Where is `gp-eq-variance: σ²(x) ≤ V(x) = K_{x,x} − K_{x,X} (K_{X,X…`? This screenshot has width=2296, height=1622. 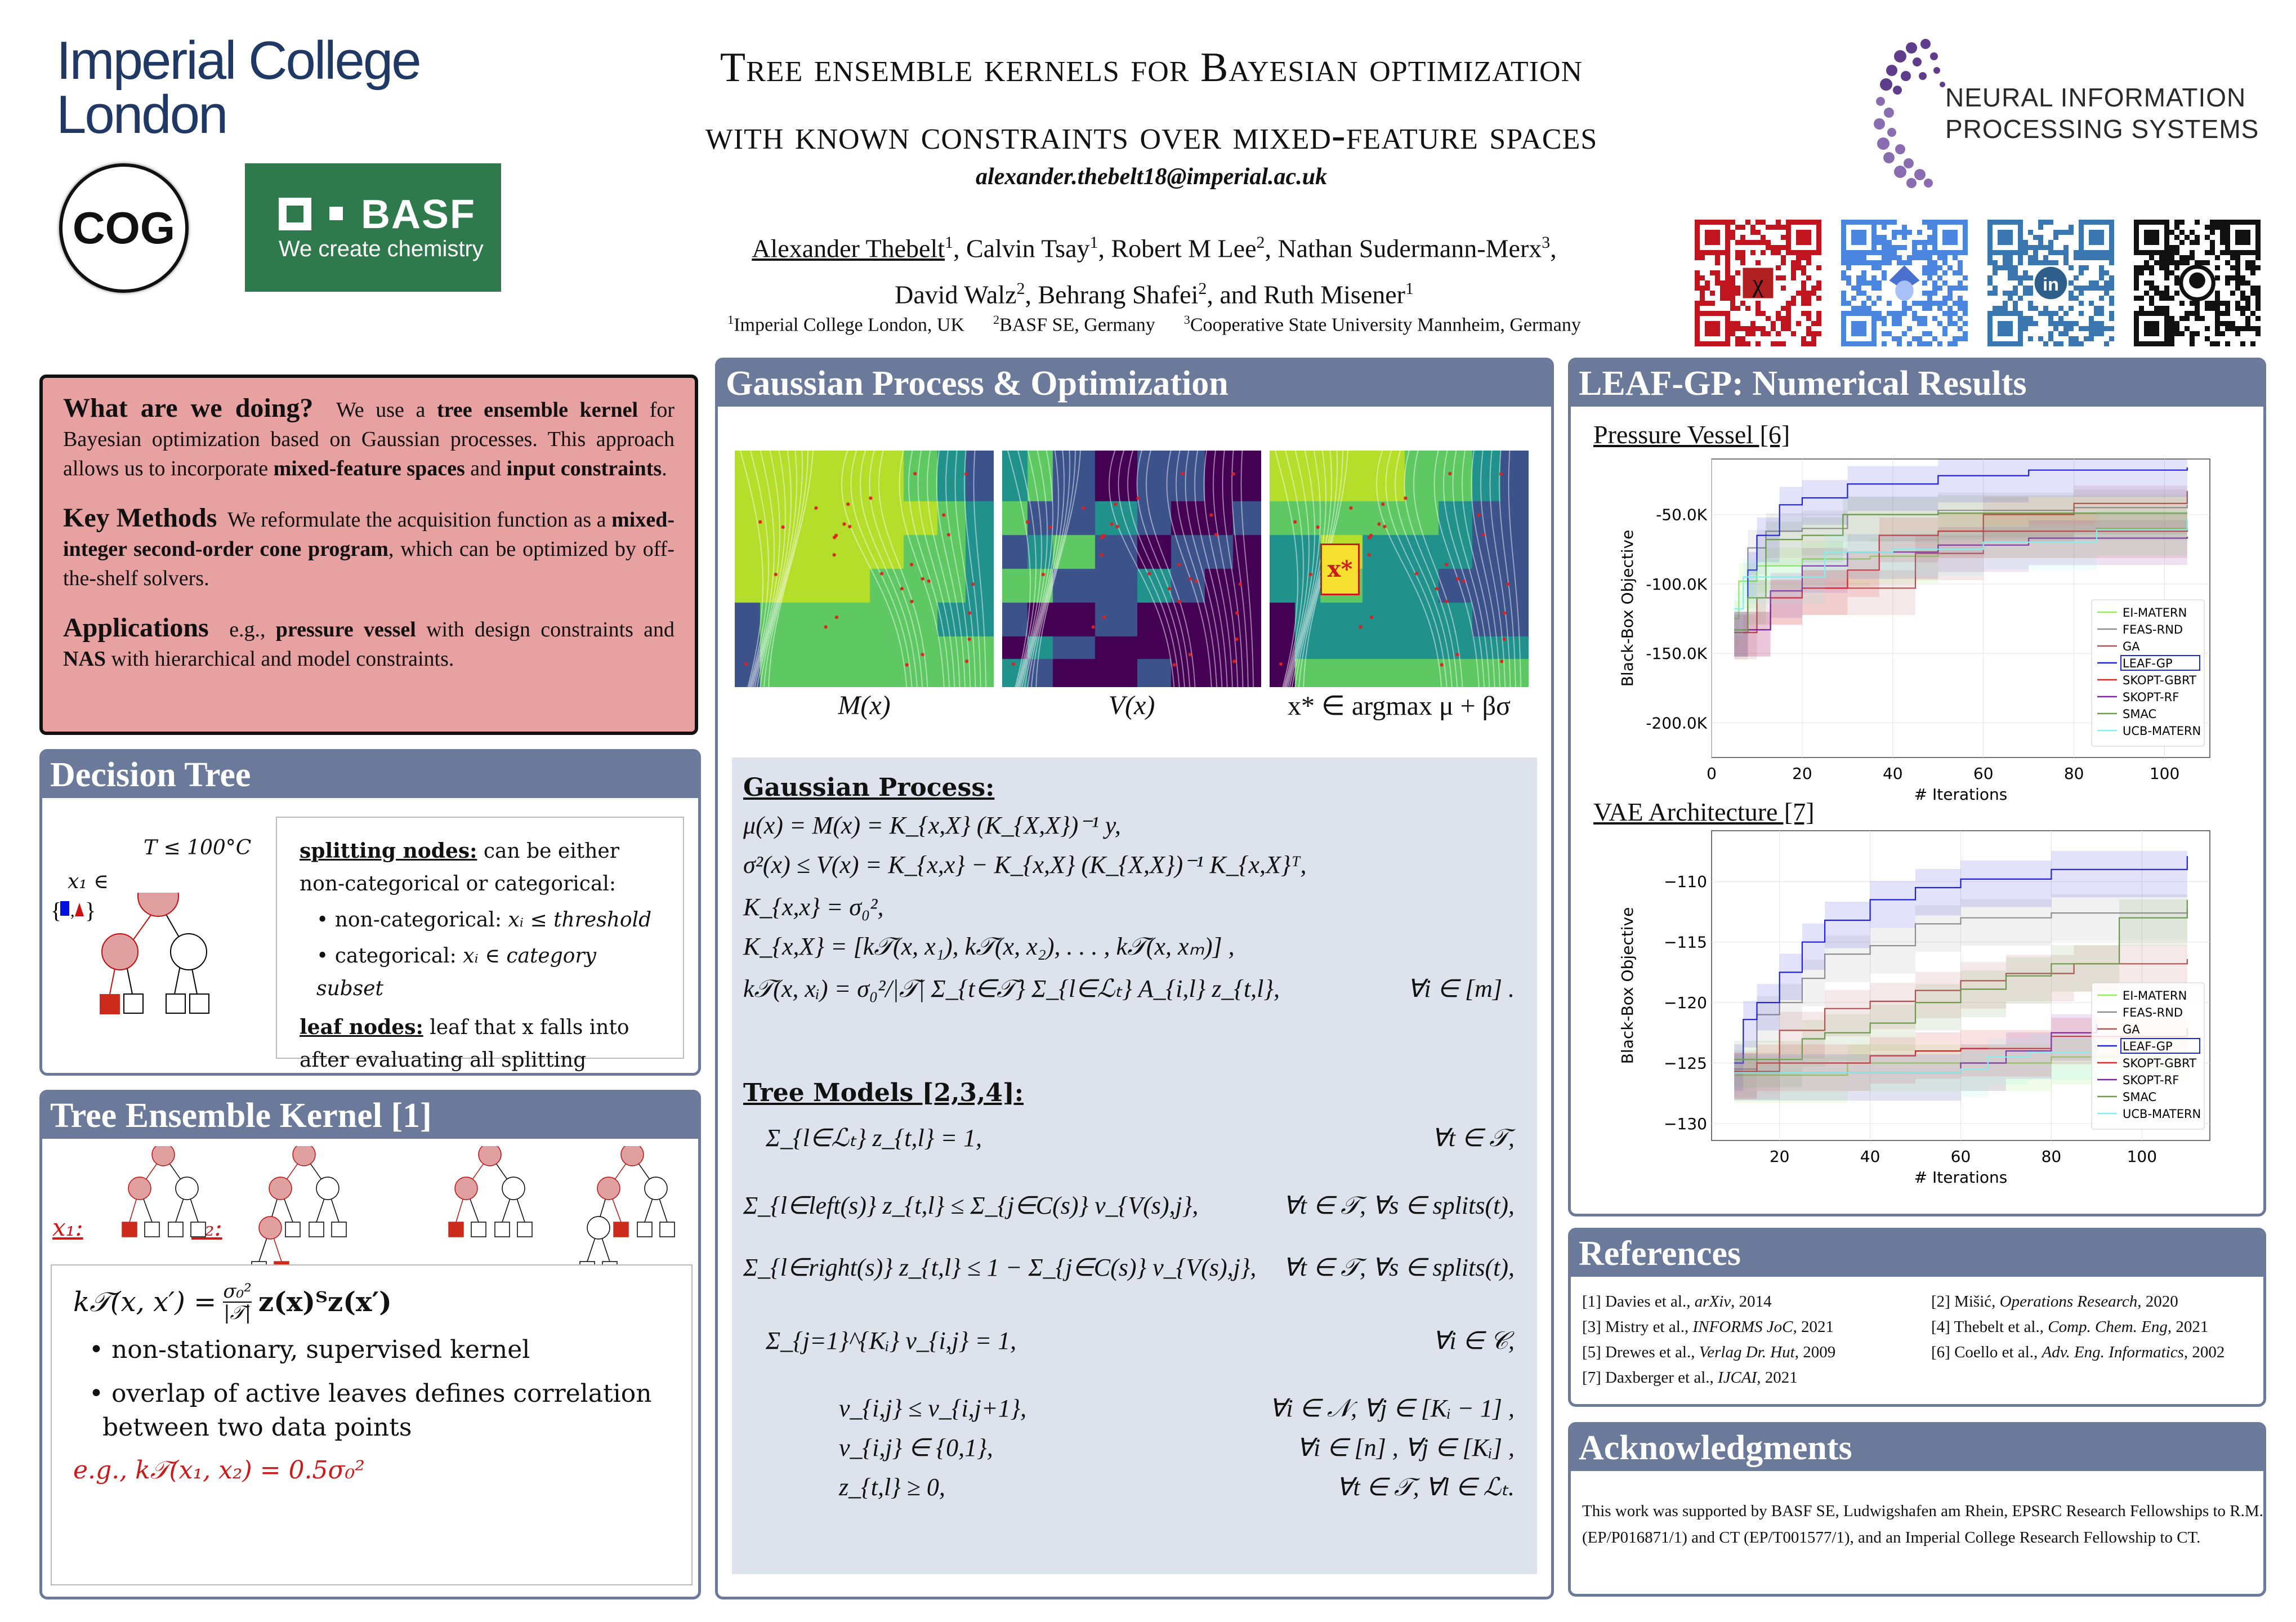
gp-eq-variance: σ²(x) ≤ V(x) = K_{x,x} − K_{x,X} (K_{X,X… is located at coordinates (1025, 865).